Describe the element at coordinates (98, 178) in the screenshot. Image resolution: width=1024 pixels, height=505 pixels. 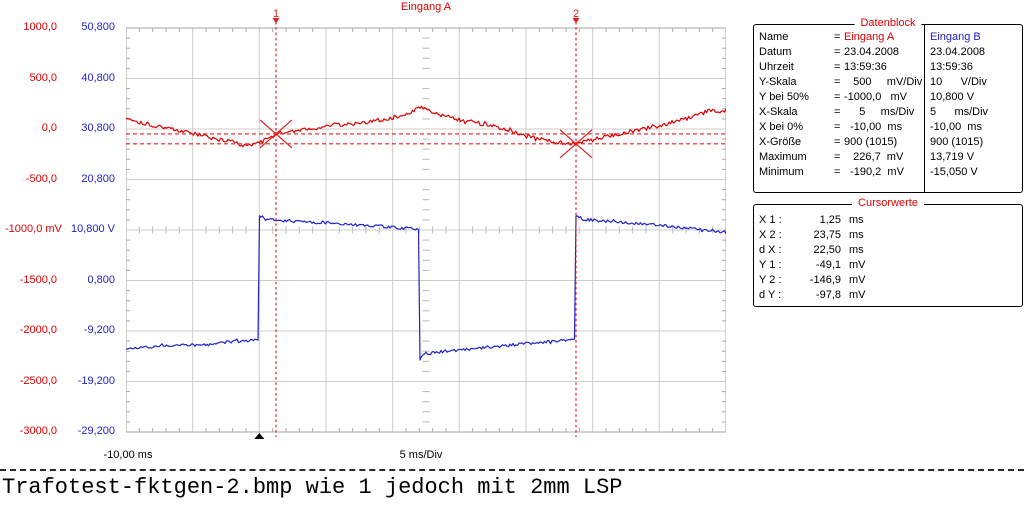
I see `blue-axis-tick: 20,800` at that location.